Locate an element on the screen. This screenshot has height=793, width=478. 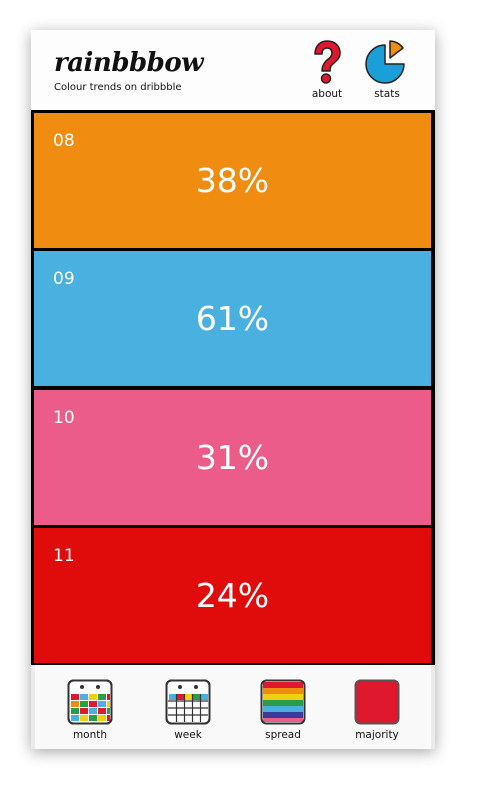
calendar-week-icon is located at coordinates (188, 702).